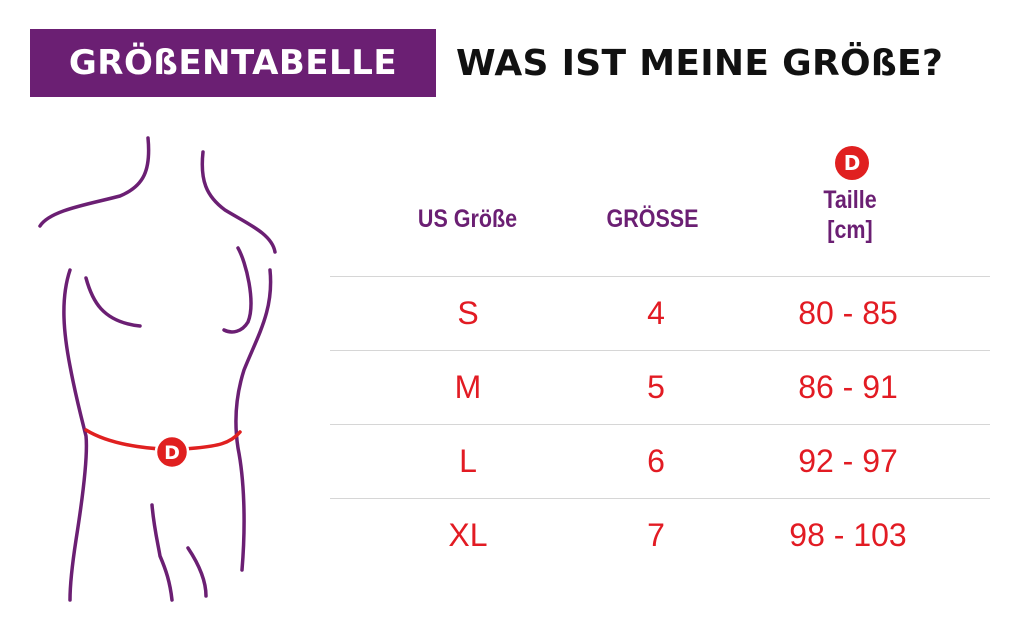 The image size is (1024, 630). I want to click on cell-us-size: S, so click(468, 313).